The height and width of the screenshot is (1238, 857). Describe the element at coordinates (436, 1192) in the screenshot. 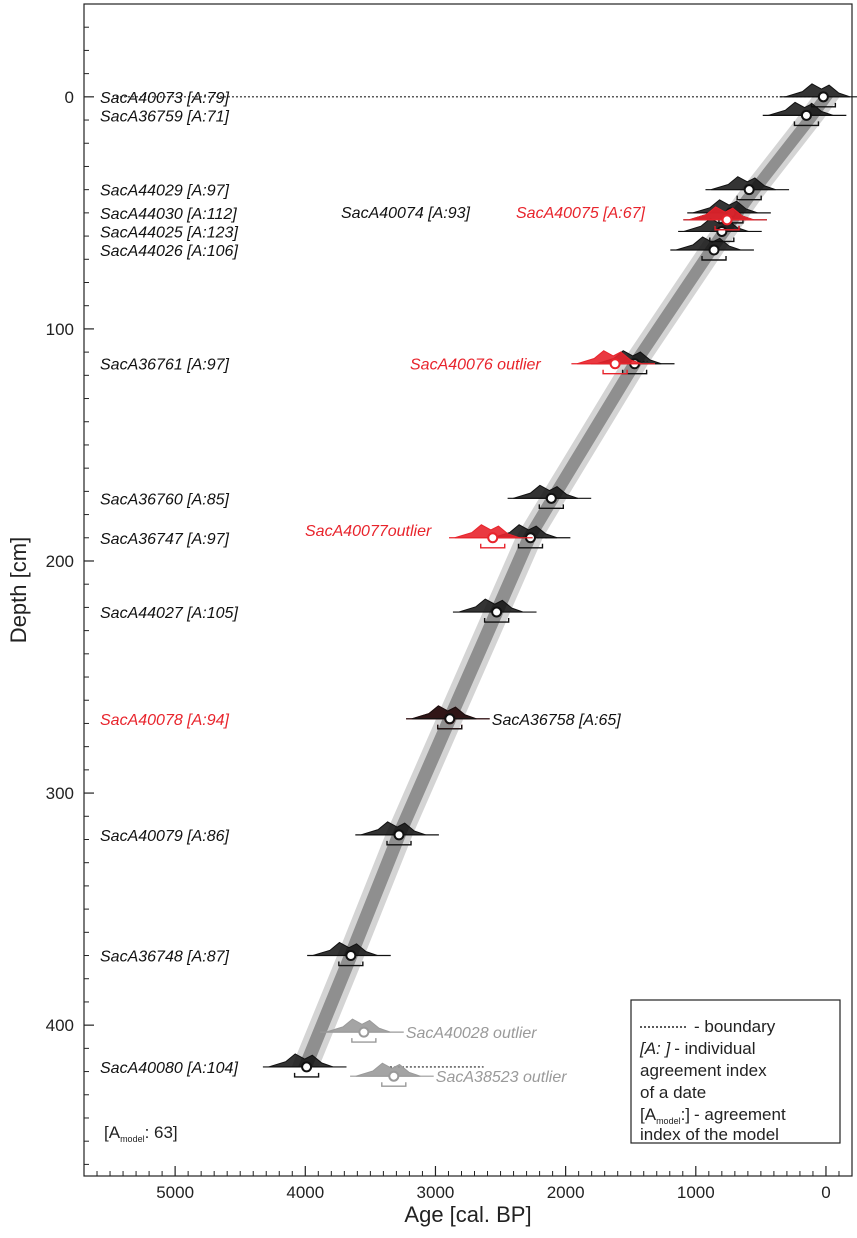

I see `x-tick-label-2: 3000` at that location.